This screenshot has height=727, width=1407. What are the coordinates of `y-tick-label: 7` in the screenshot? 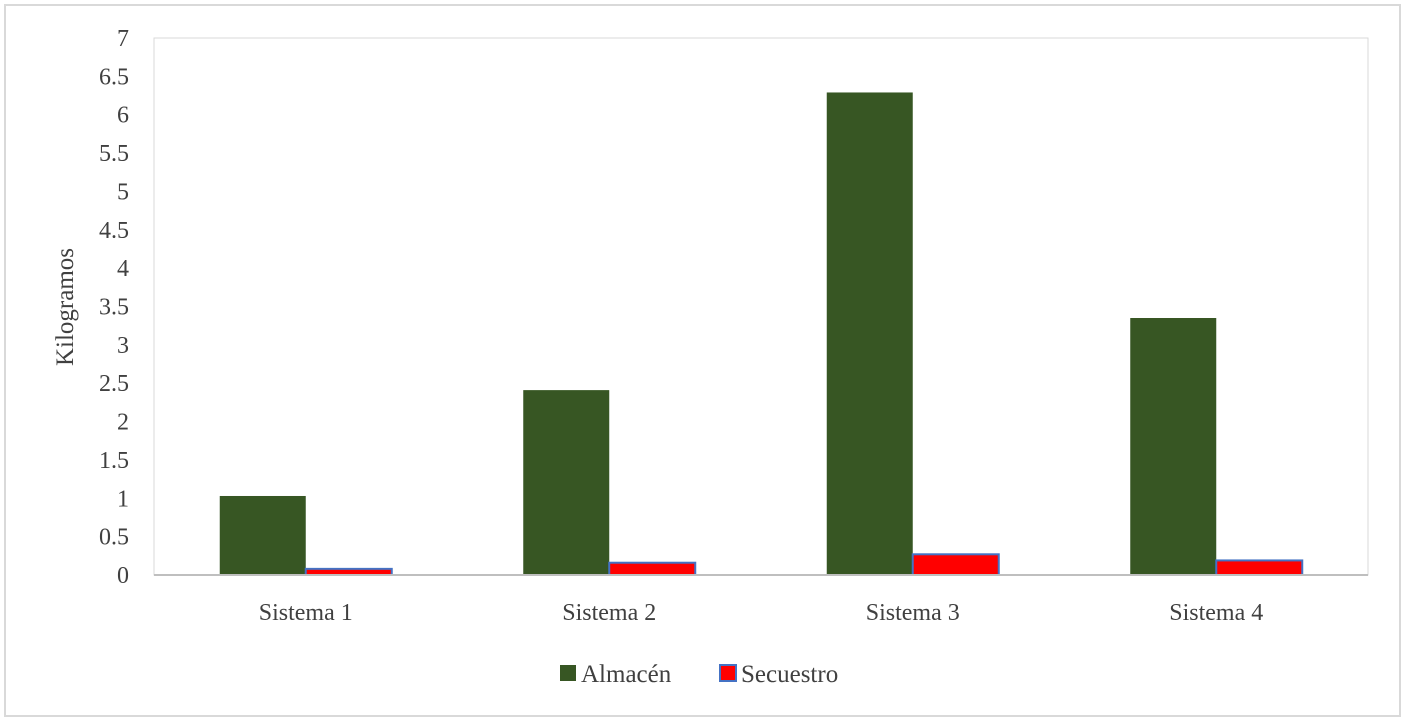 It's located at (123, 39).